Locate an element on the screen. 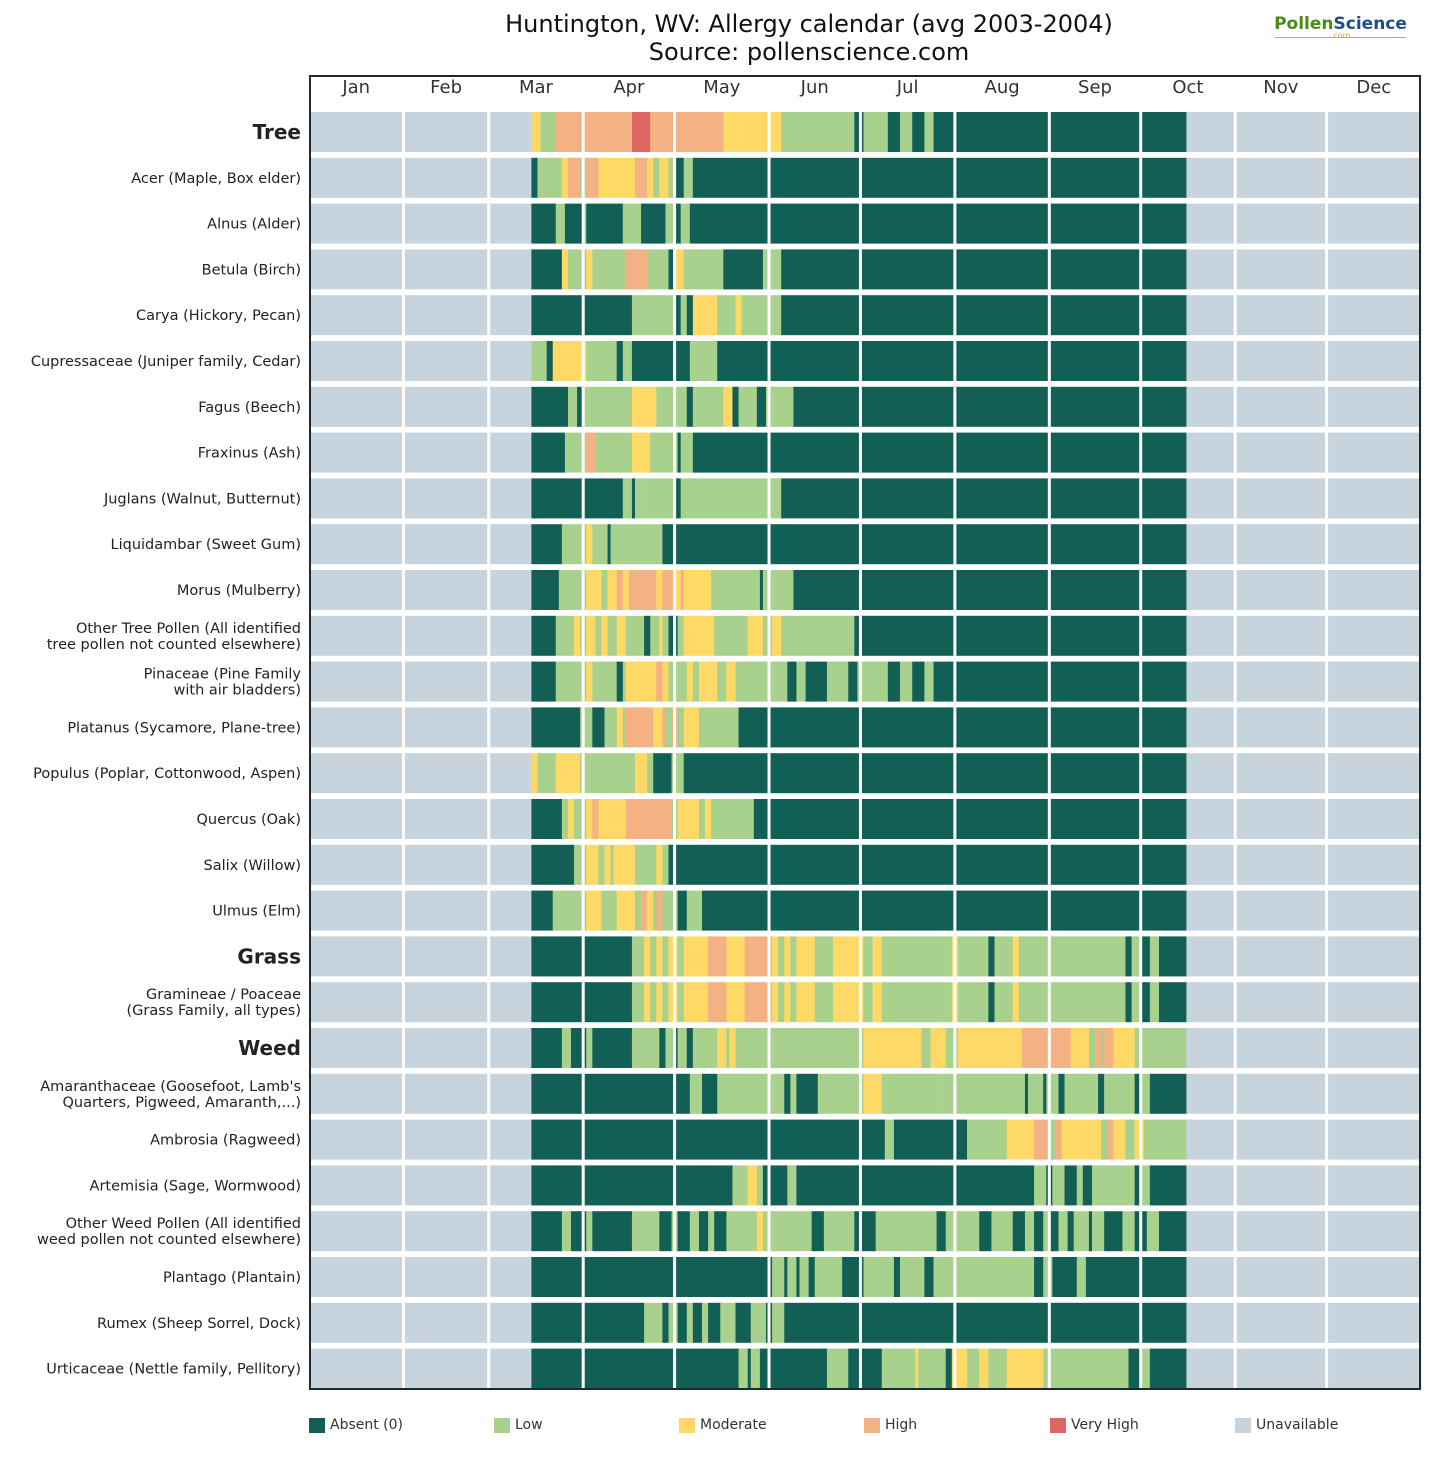 Image resolution: width=1449 pixels, height=1463 pixels. month-label-may: May is located at coordinates (722, 87).